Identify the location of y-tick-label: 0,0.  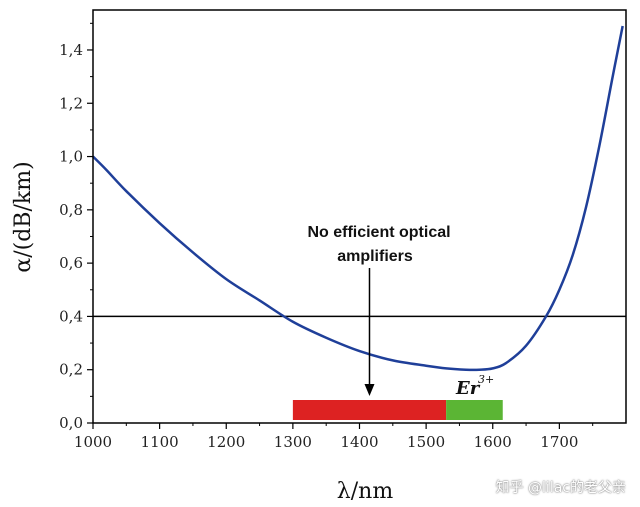
(71, 423).